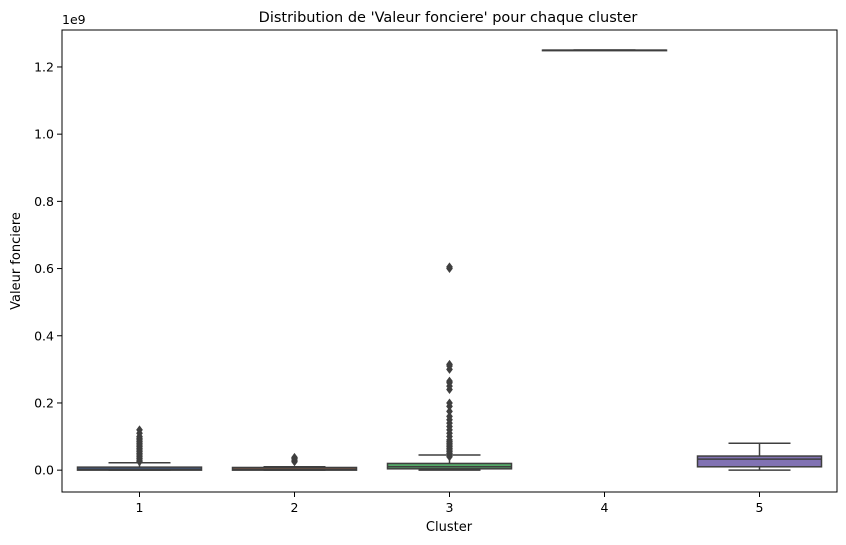 This screenshot has width=846, height=545. I want to click on x-tick-label: 2, so click(295, 507).